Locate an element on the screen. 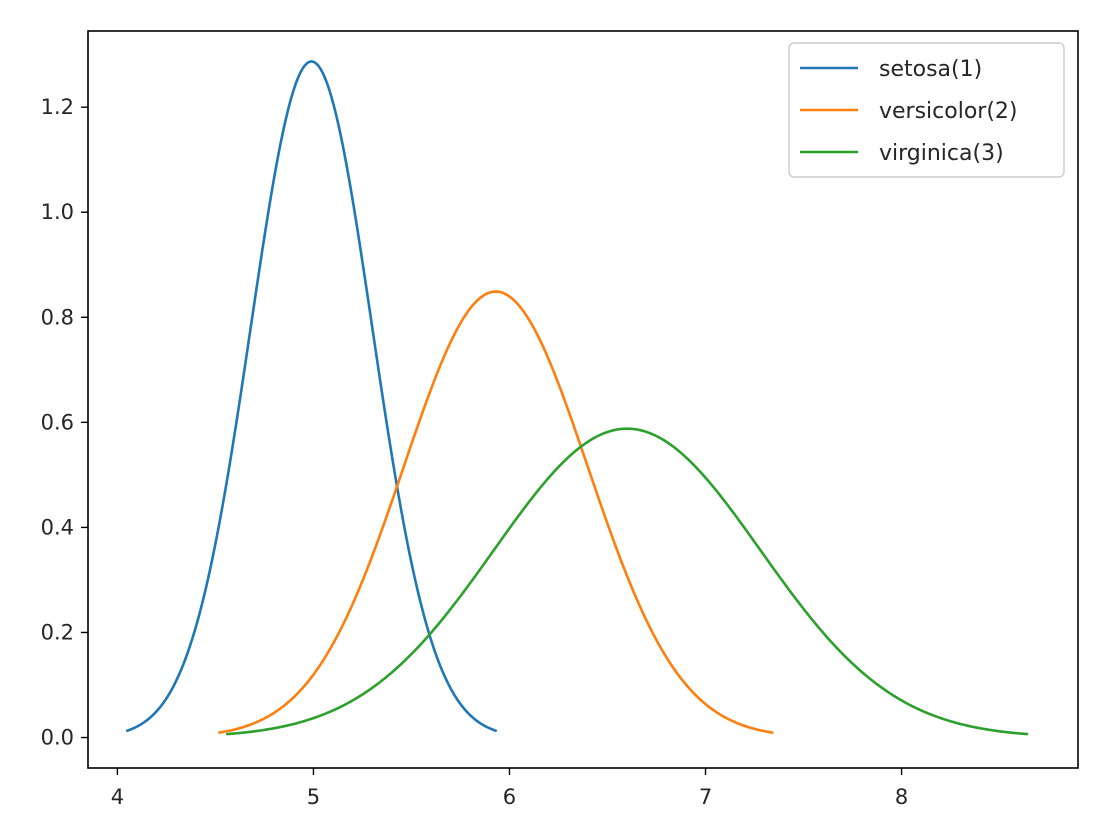  x-tick-label: 5 is located at coordinates (313, 797).